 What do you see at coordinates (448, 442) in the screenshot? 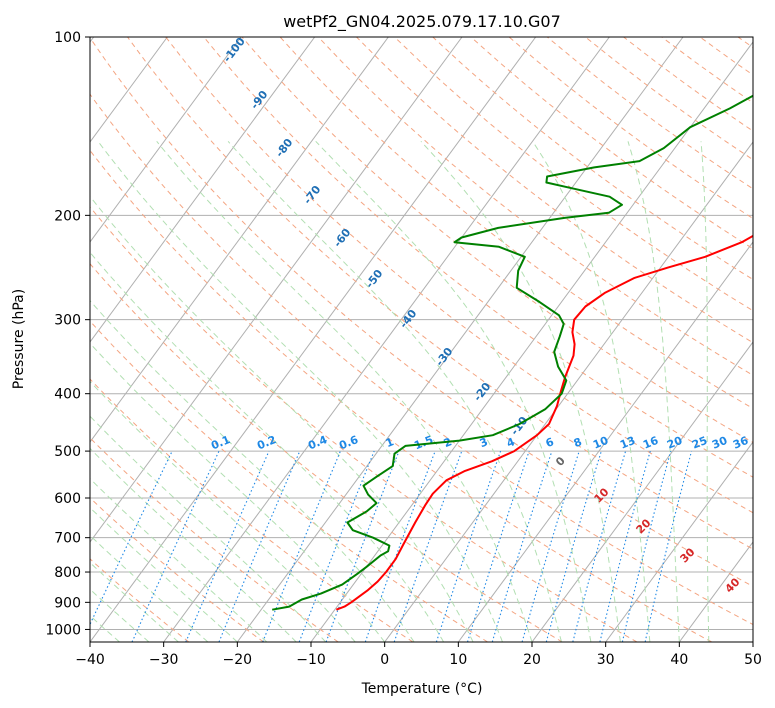
I see `mixing-ratio-label: 2` at bounding box center [448, 442].